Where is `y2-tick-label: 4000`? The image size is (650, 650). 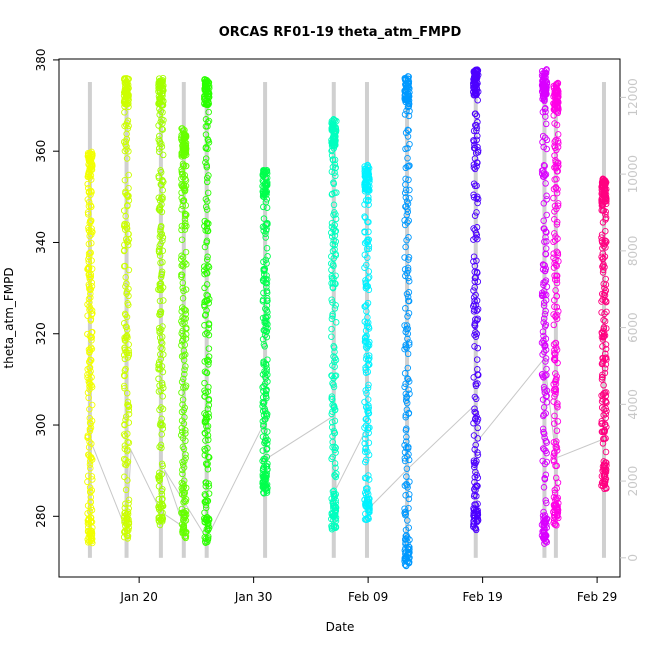 y2-tick-label: 4000 is located at coordinates (633, 404).